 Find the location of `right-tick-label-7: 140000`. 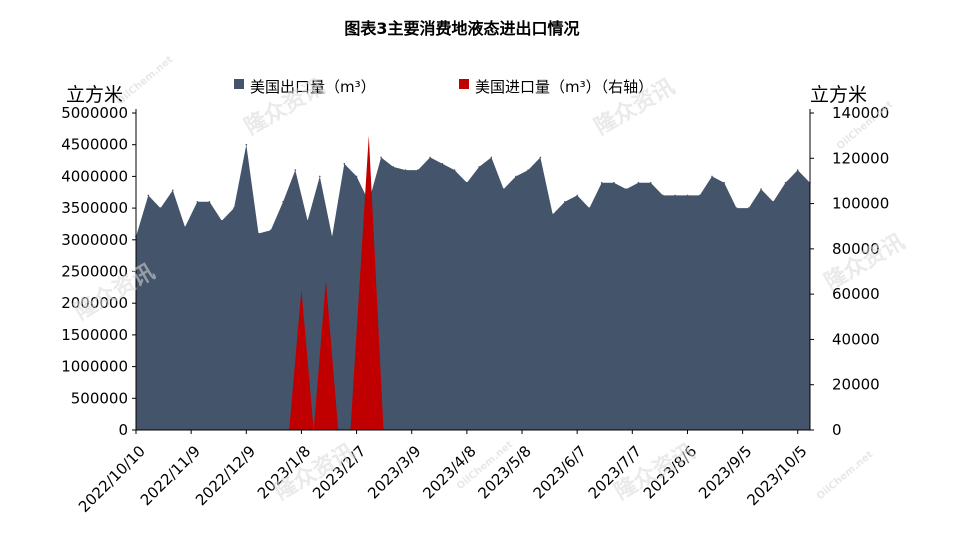

right-tick-label-7: 140000 is located at coordinates (860, 113).